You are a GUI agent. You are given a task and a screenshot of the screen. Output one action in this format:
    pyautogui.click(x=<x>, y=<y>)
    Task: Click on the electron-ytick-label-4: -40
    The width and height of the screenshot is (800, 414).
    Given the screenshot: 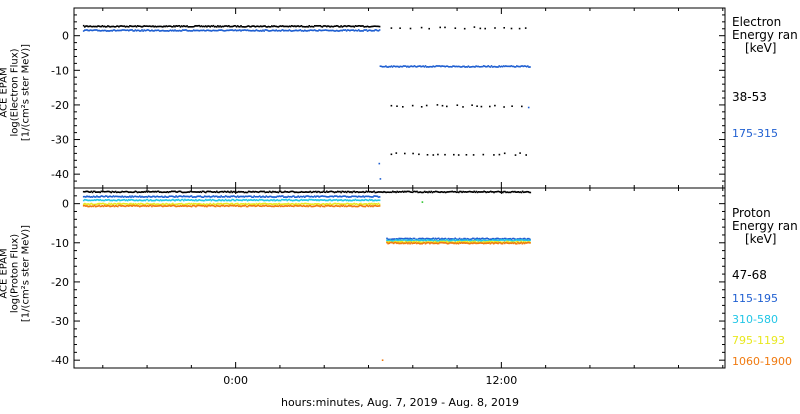 What is the action you would take?
    pyautogui.click(x=60, y=174)
    